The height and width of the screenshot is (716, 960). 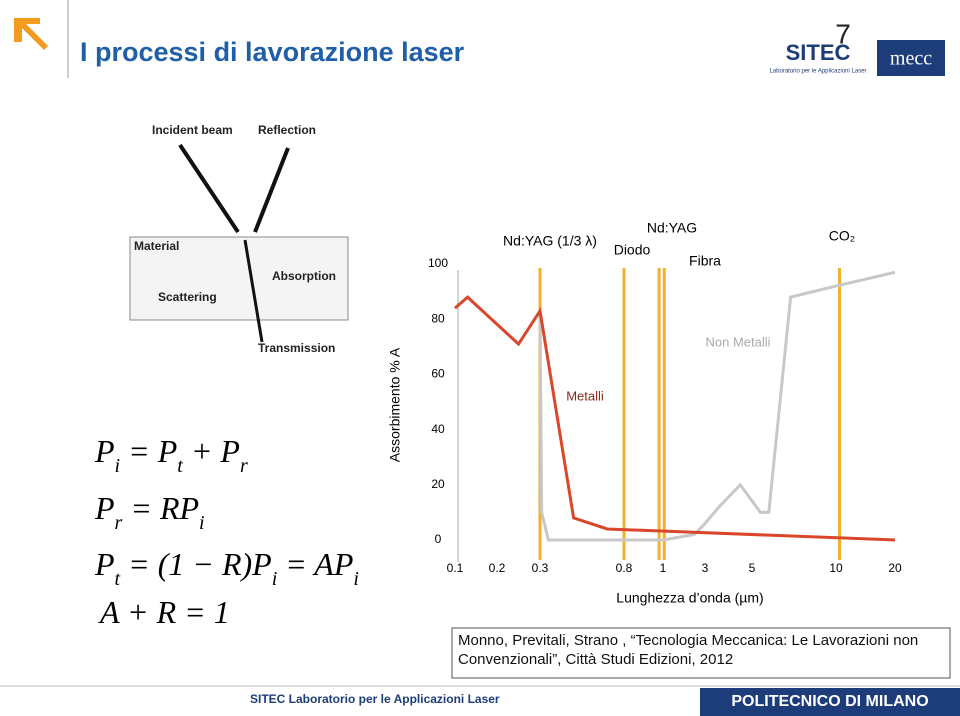 I want to click on figure-label: Scattering, so click(x=187, y=297).